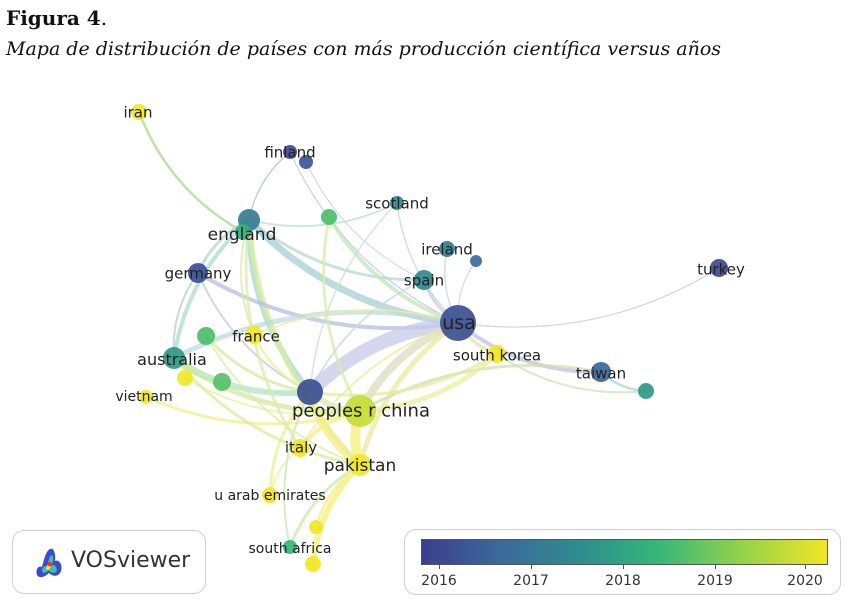  Describe the element at coordinates (623, 581) in the screenshot. I see `scale-tick-2018: 2018` at that location.